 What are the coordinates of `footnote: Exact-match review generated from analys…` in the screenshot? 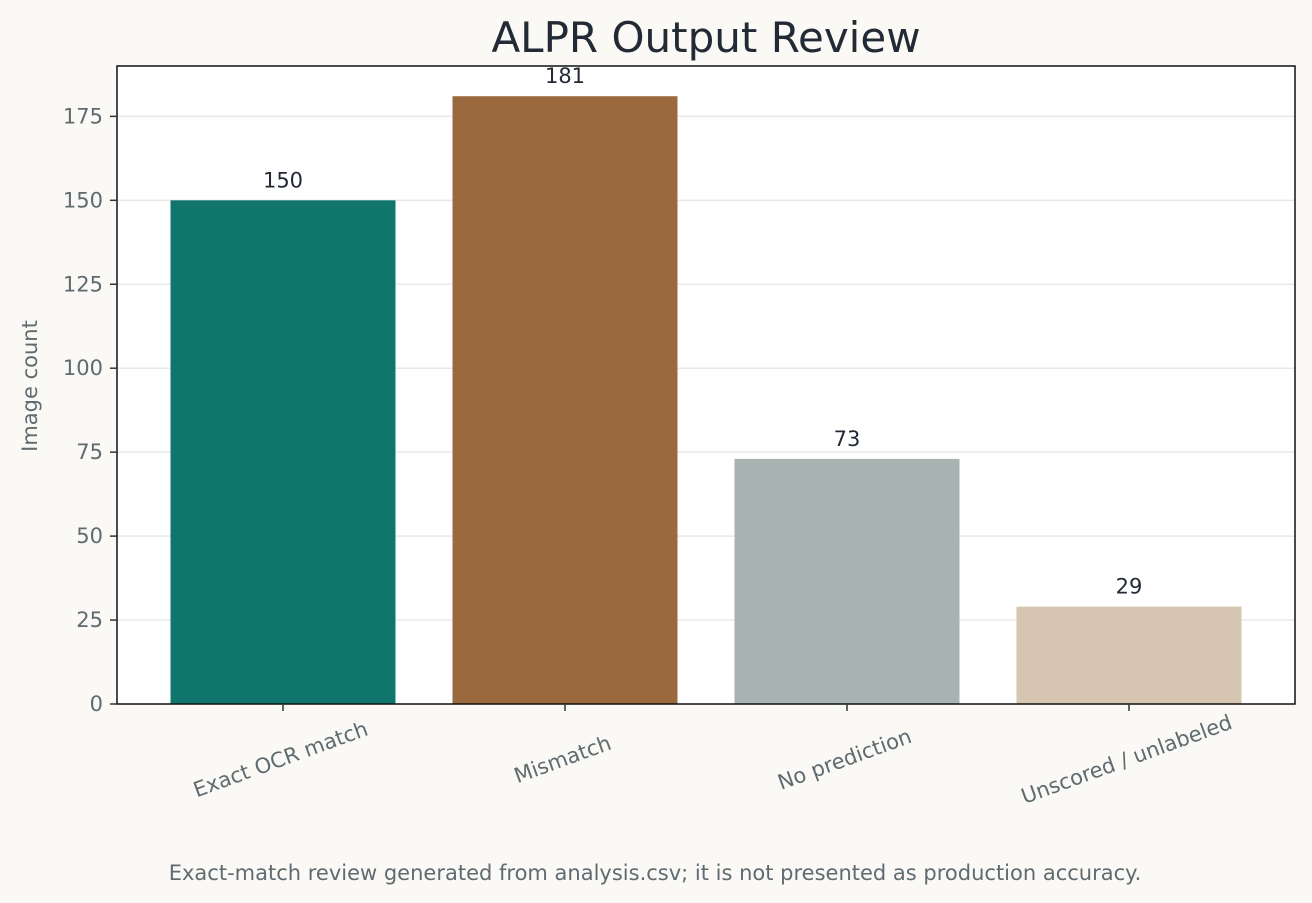 It's located at (655, 873).